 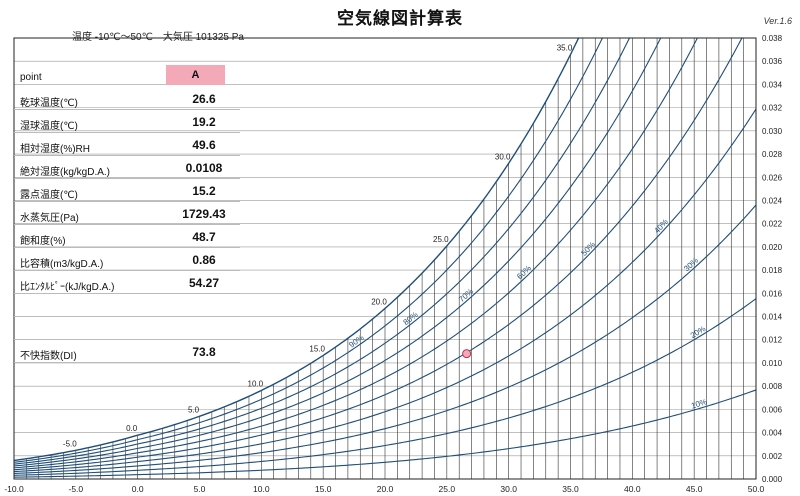 I want to click on y-tick-label: 0.034, so click(x=772, y=84).